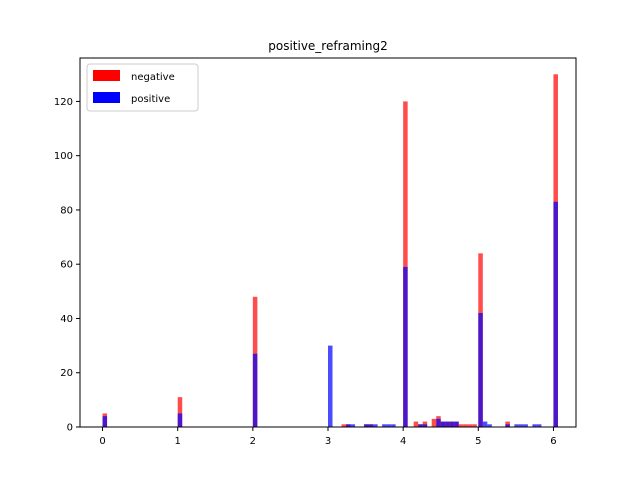 The width and height of the screenshot is (640, 480). Describe the element at coordinates (106, 97) in the screenshot. I see `legend-swatch-positive` at that location.